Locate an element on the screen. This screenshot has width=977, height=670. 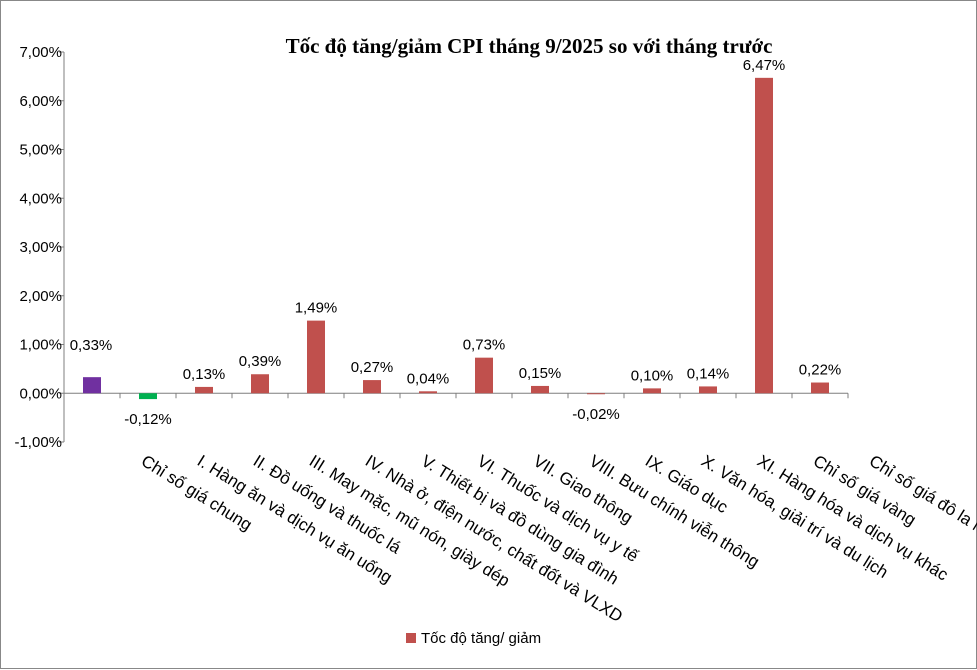
data-label: 0,15% is located at coordinates (540, 373).